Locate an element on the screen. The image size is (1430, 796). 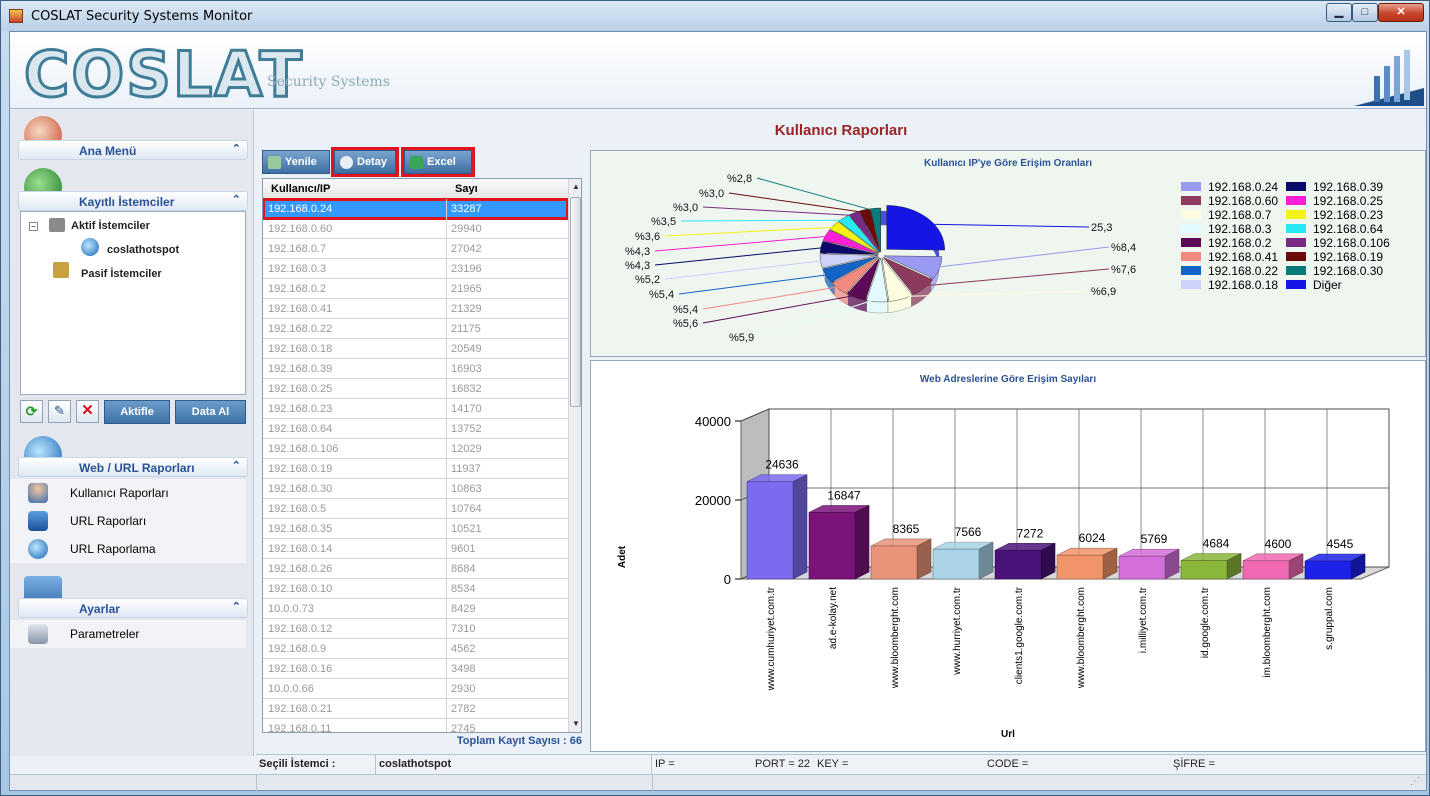
cell-count: 21175 is located at coordinates (466, 329).